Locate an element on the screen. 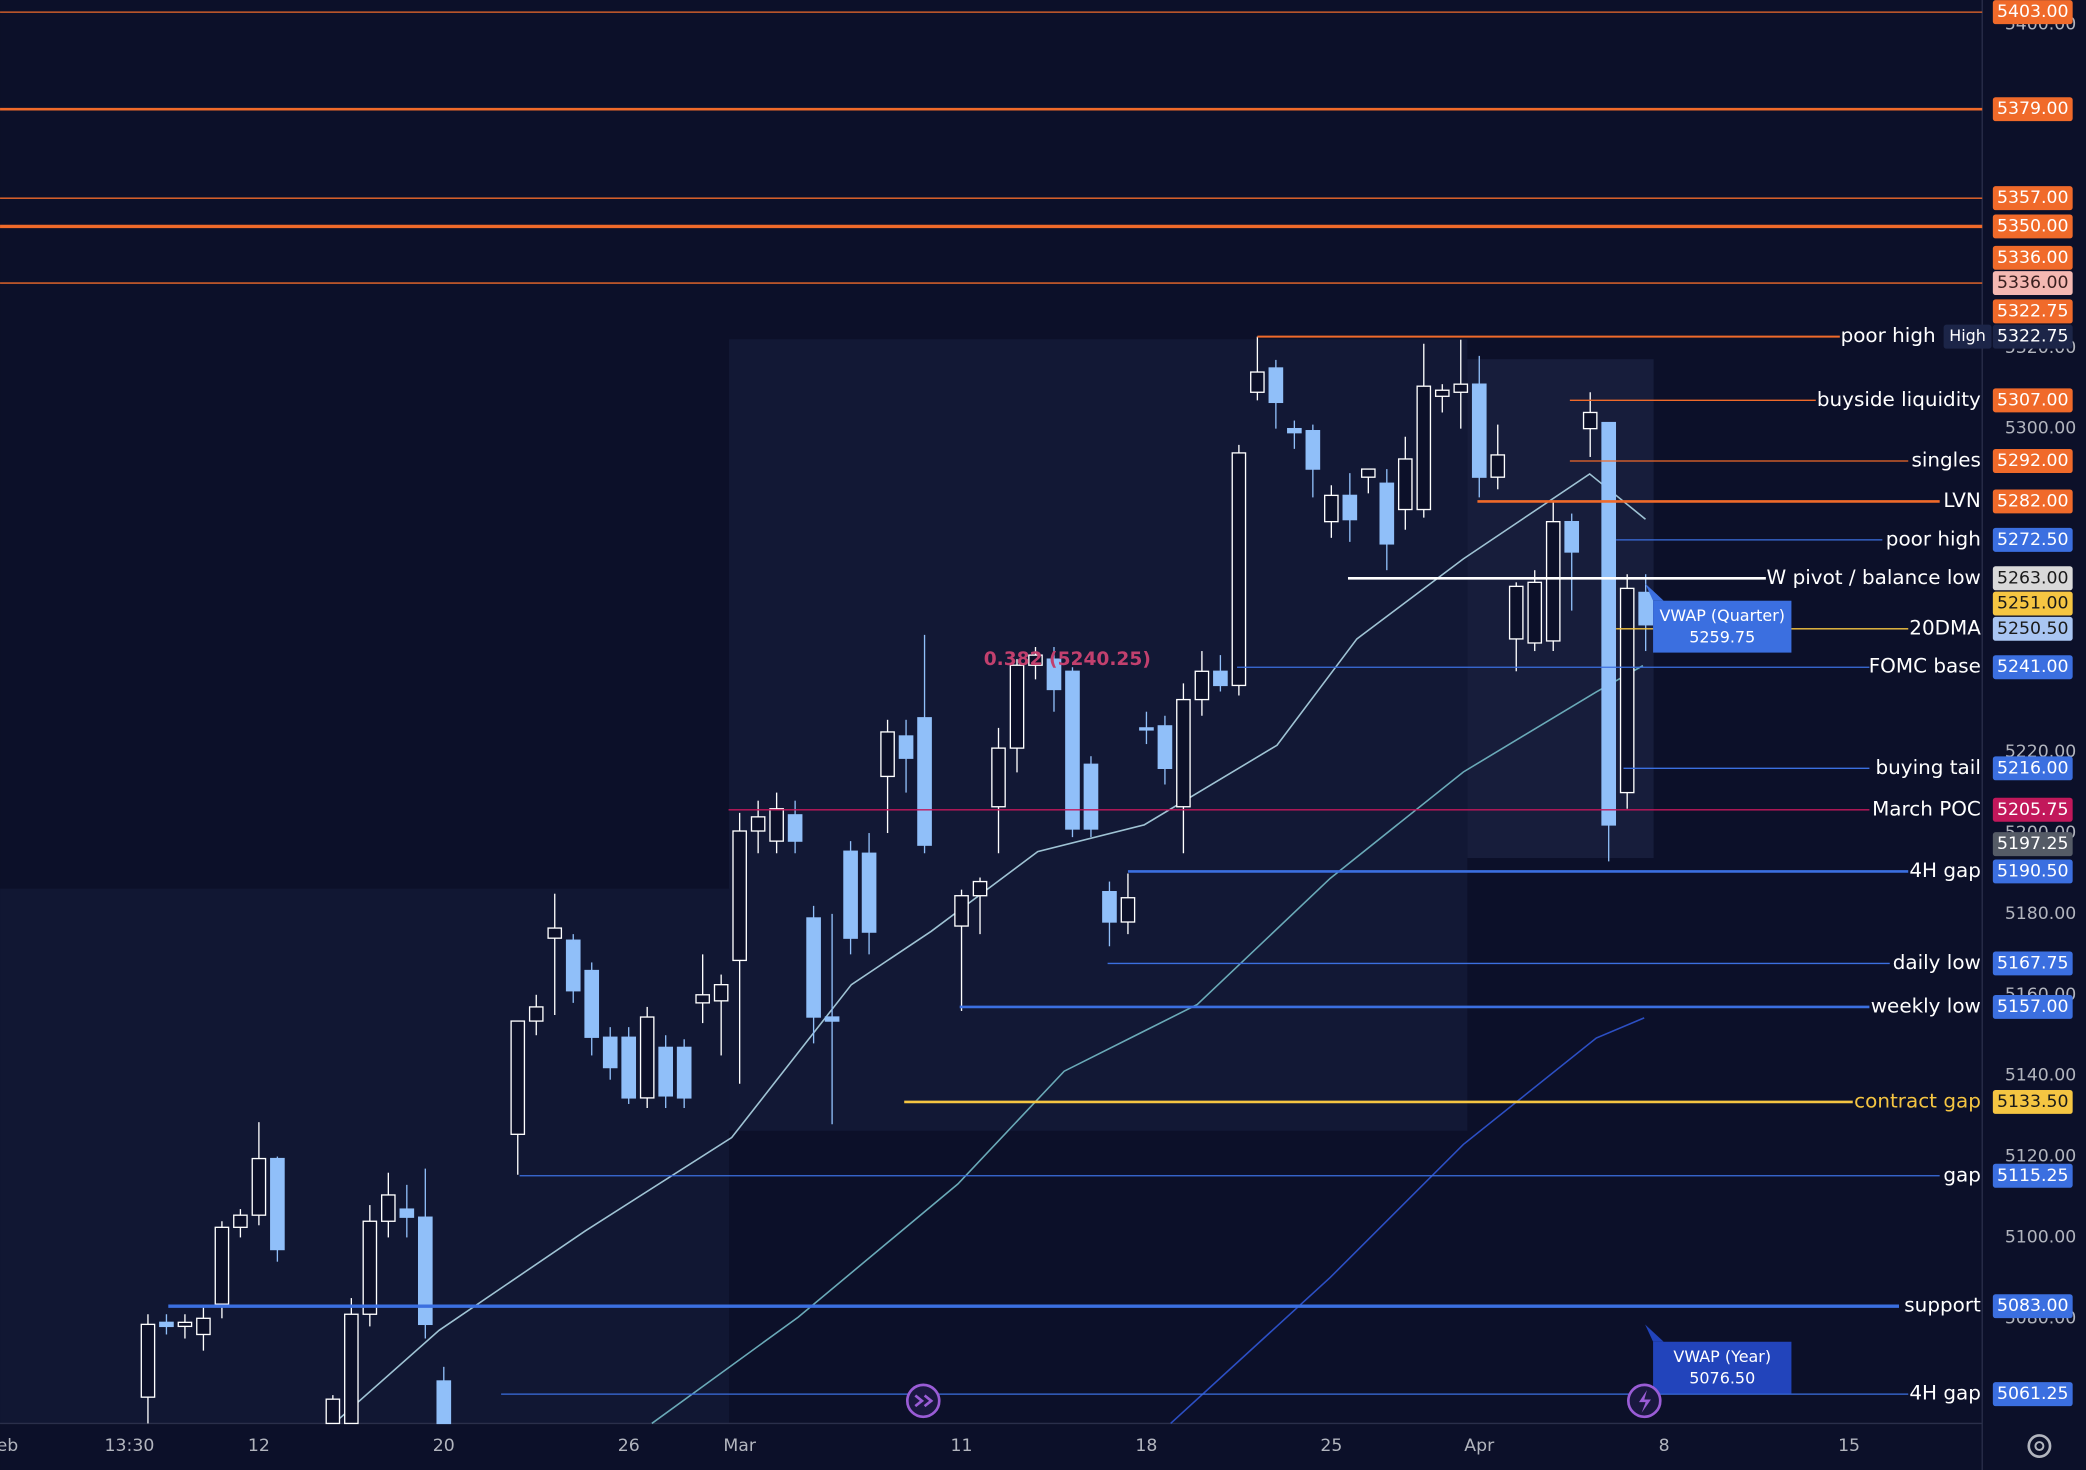 The image size is (2086, 1470). price-tag-label: 5197.25 is located at coordinates (2032, 844).